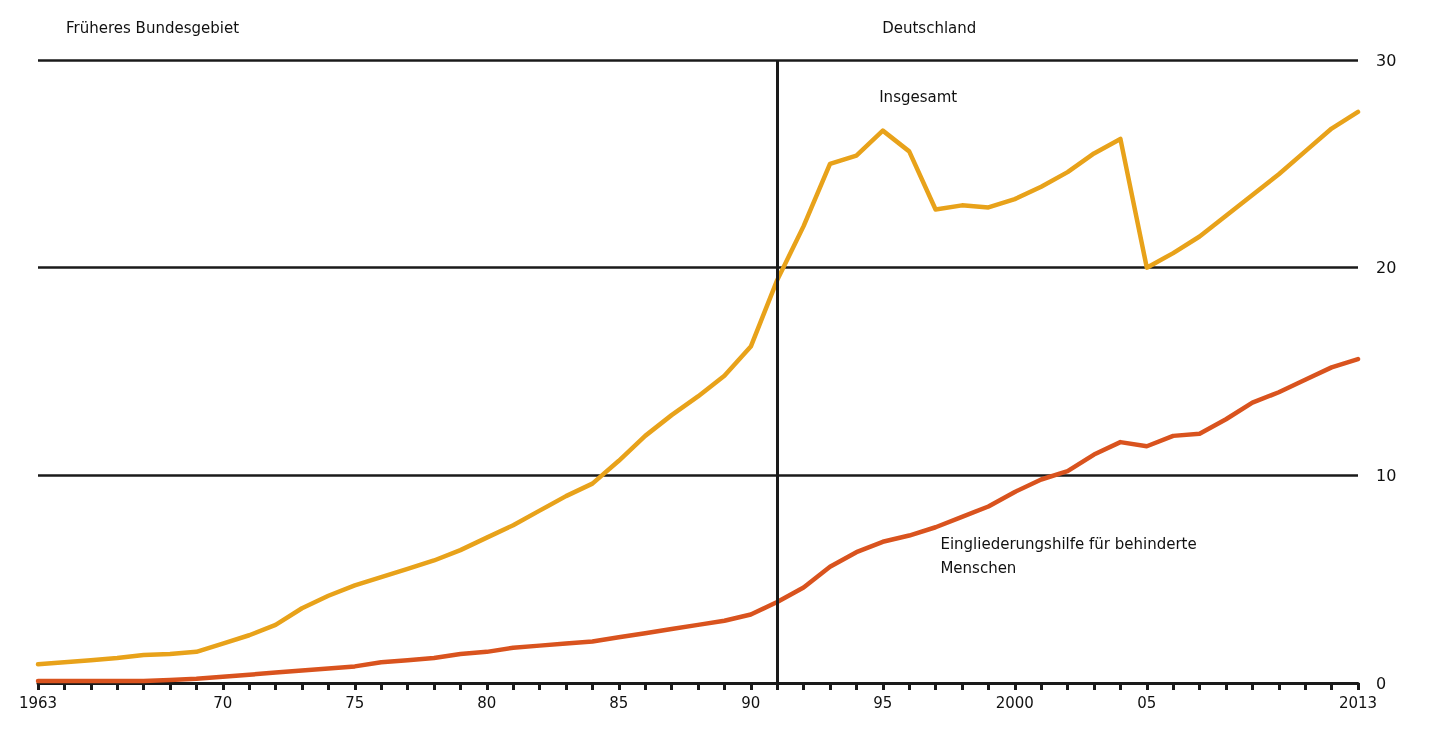  What do you see at coordinates (1386, 268) in the screenshot?
I see `y-tick-label: 20` at bounding box center [1386, 268].